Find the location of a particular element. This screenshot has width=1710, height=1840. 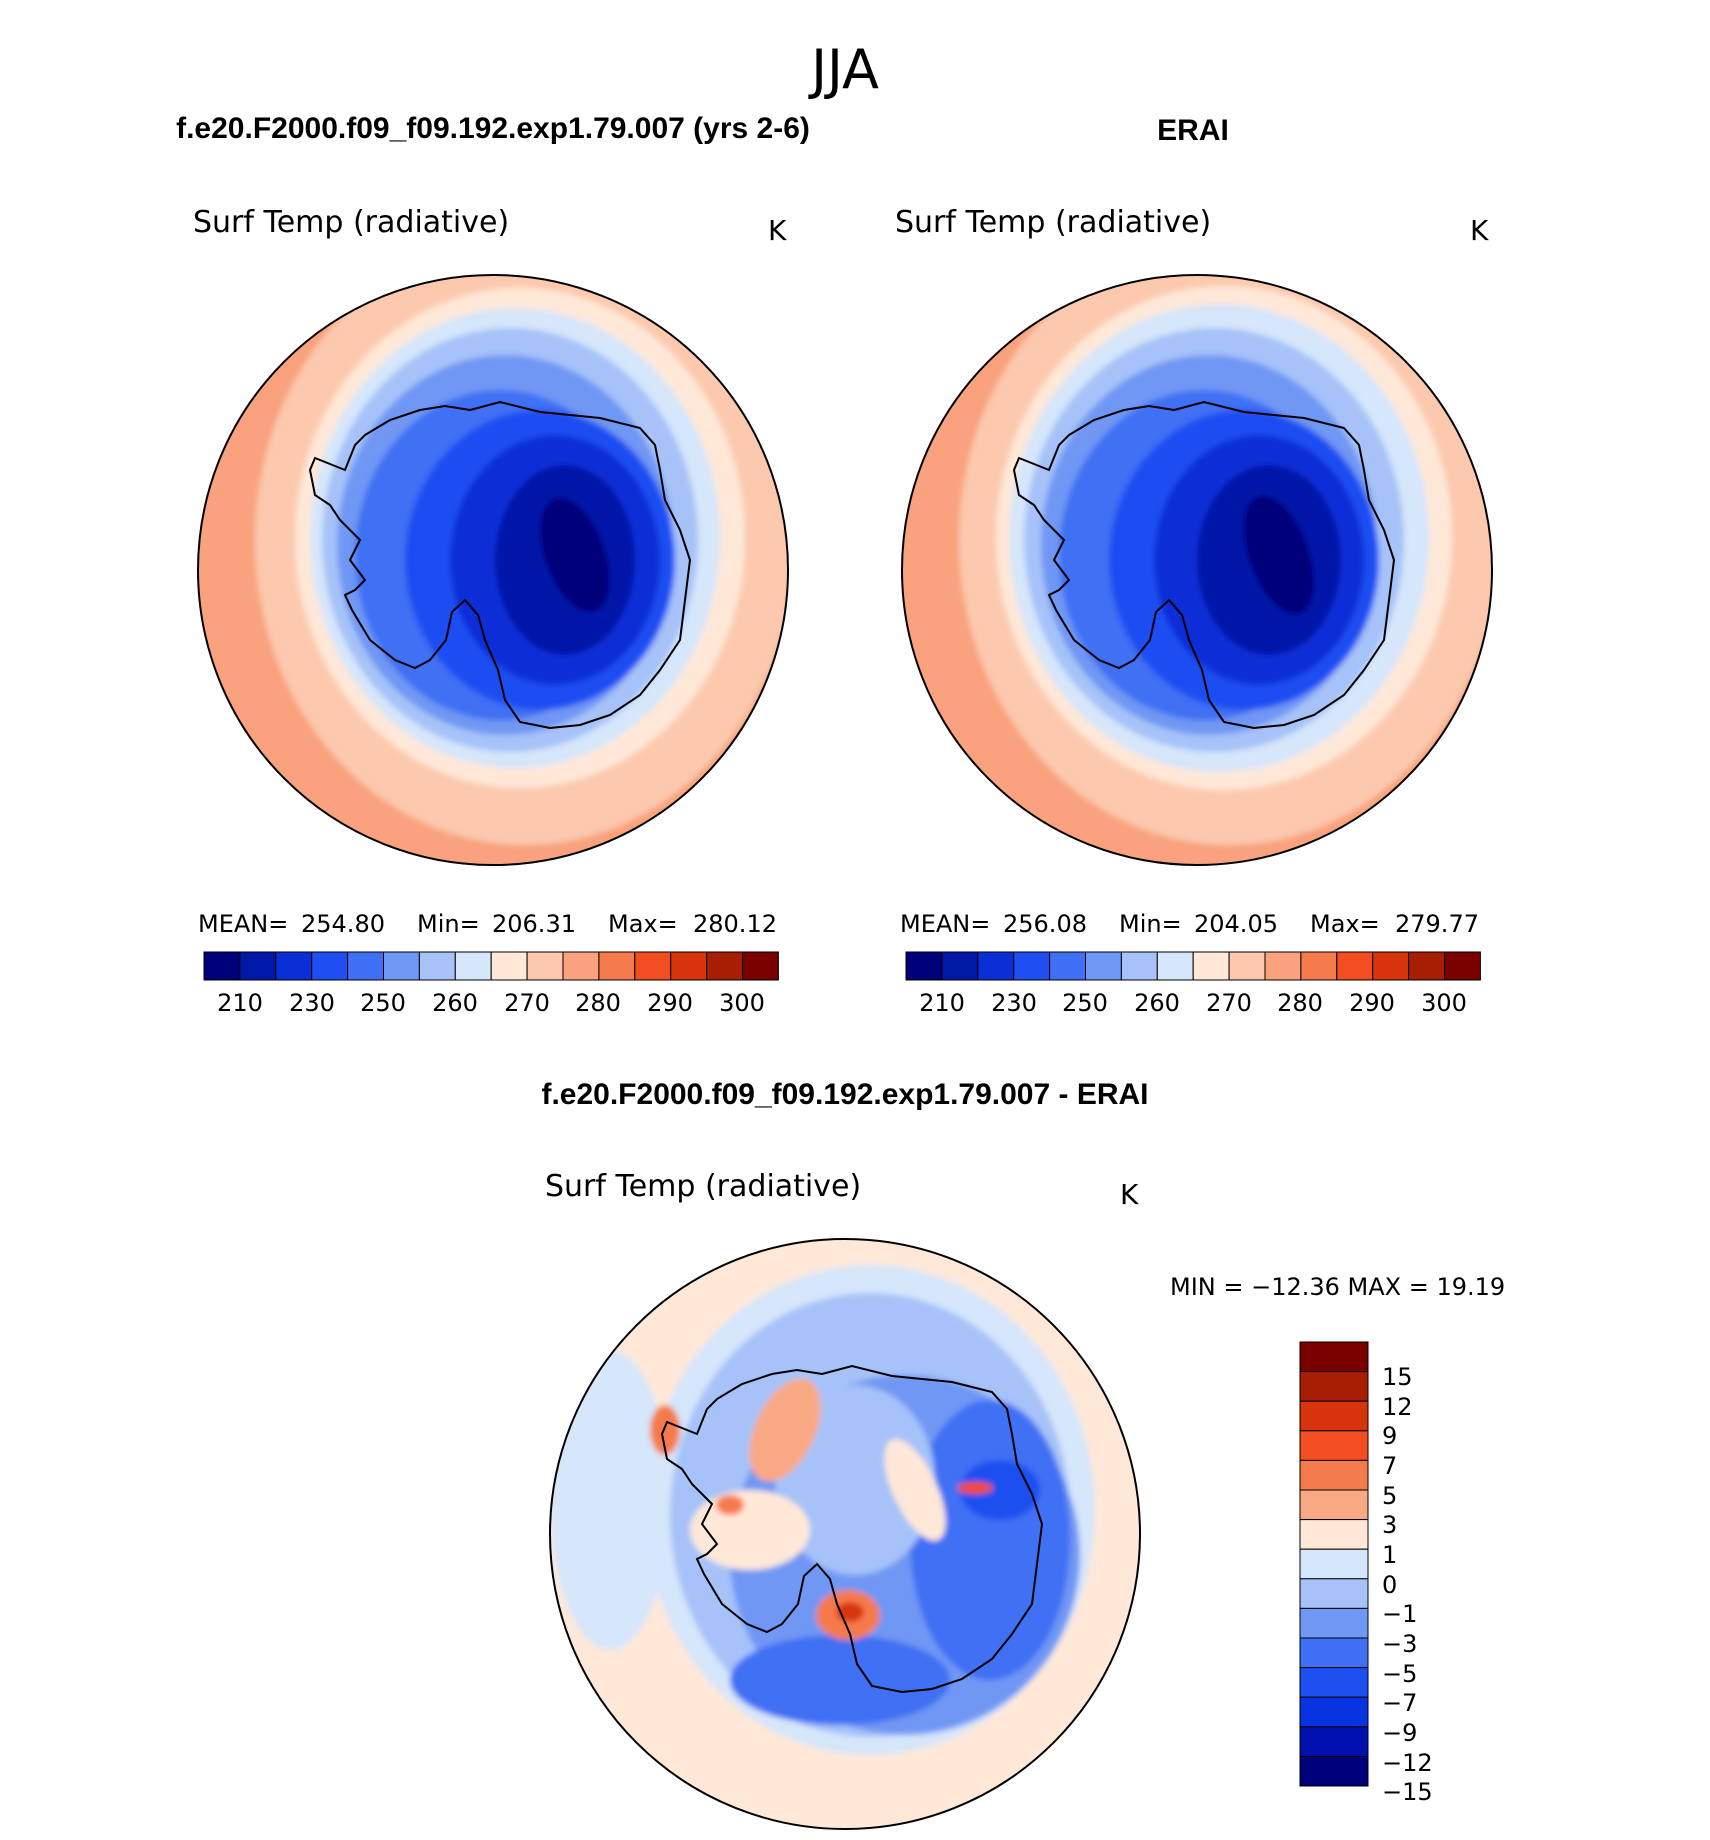

colorbar-tick-label: 0 is located at coordinates (1389, 1585).